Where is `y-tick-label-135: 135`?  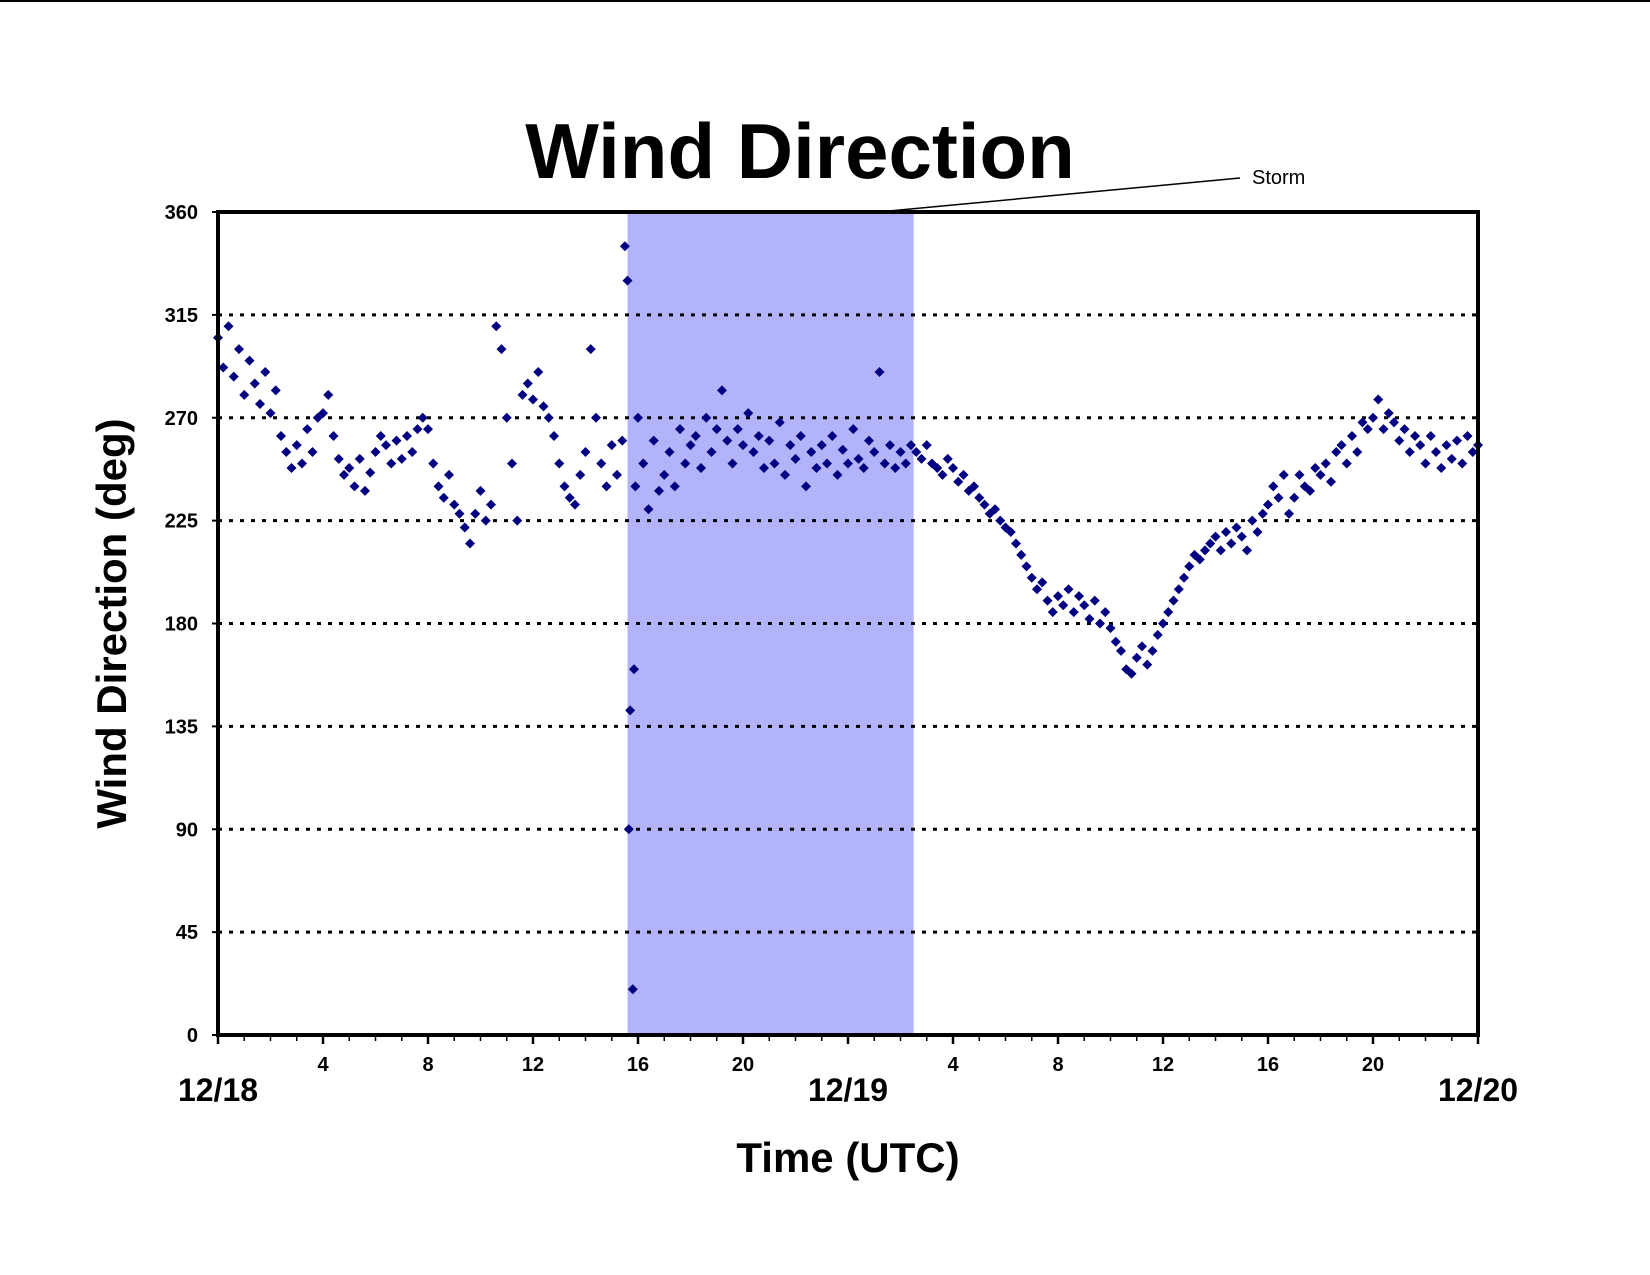
y-tick-label-135: 135 is located at coordinates (181, 727).